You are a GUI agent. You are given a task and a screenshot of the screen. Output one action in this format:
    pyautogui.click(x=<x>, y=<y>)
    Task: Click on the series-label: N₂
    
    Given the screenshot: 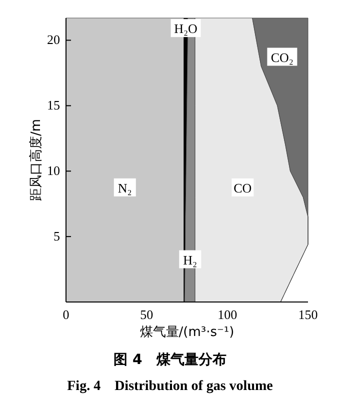 What is the action you would take?
    pyautogui.click(x=125, y=188)
    